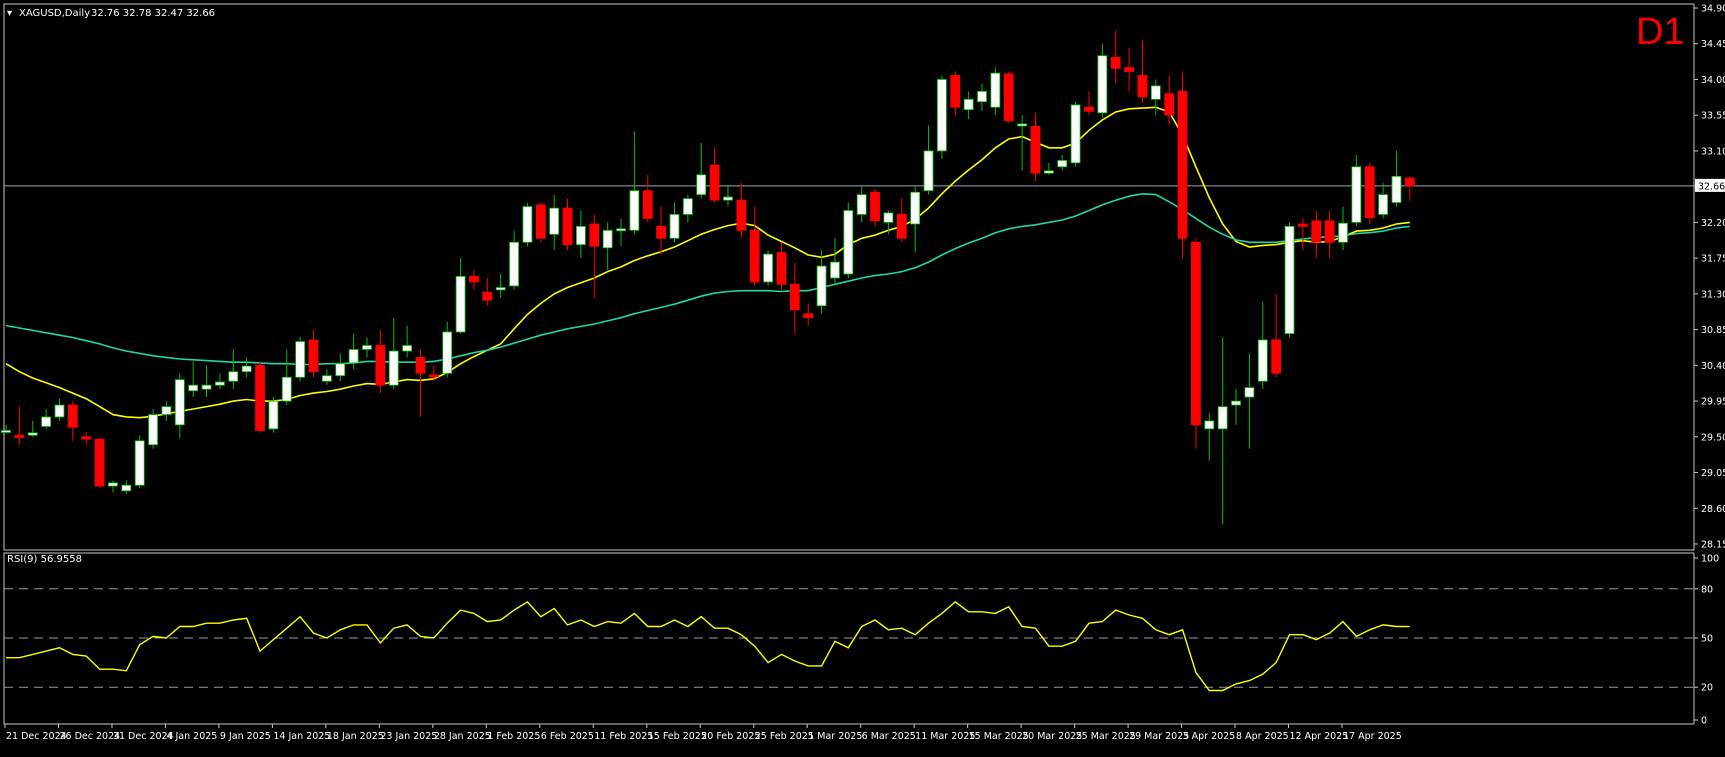 This screenshot has width=1725, height=757. What do you see at coordinates (1707, 688) in the screenshot?
I see `rsi-tick-label: 20` at bounding box center [1707, 688].